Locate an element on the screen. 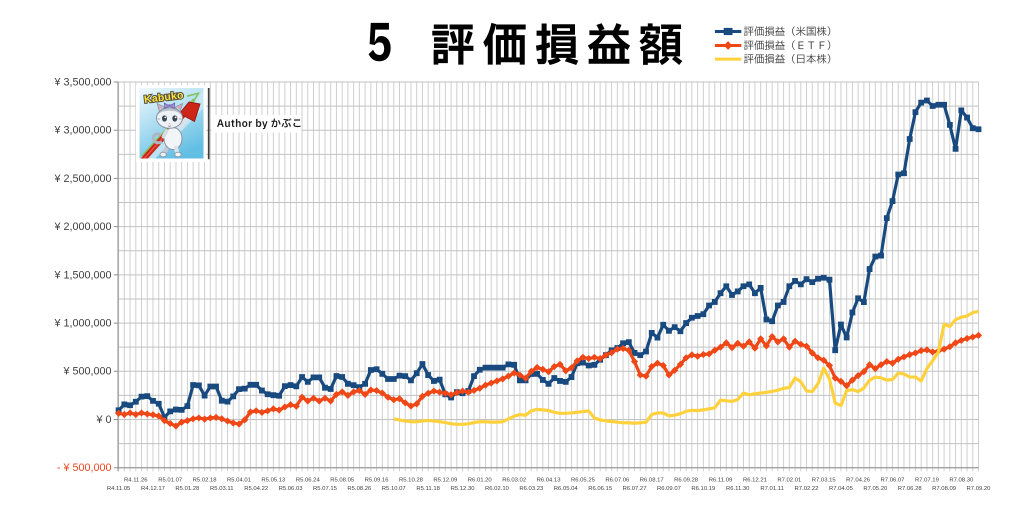 This screenshot has height=514, width=1024. svg-text: R7.06.28 is located at coordinates (910, 489).